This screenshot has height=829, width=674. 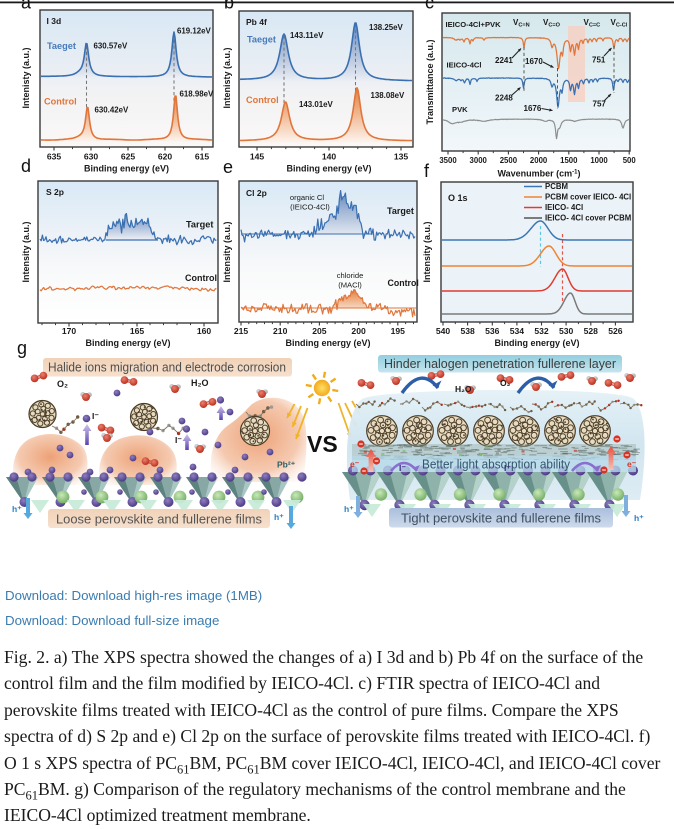 I want to click on svg-text: 757, so click(x=600, y=104).